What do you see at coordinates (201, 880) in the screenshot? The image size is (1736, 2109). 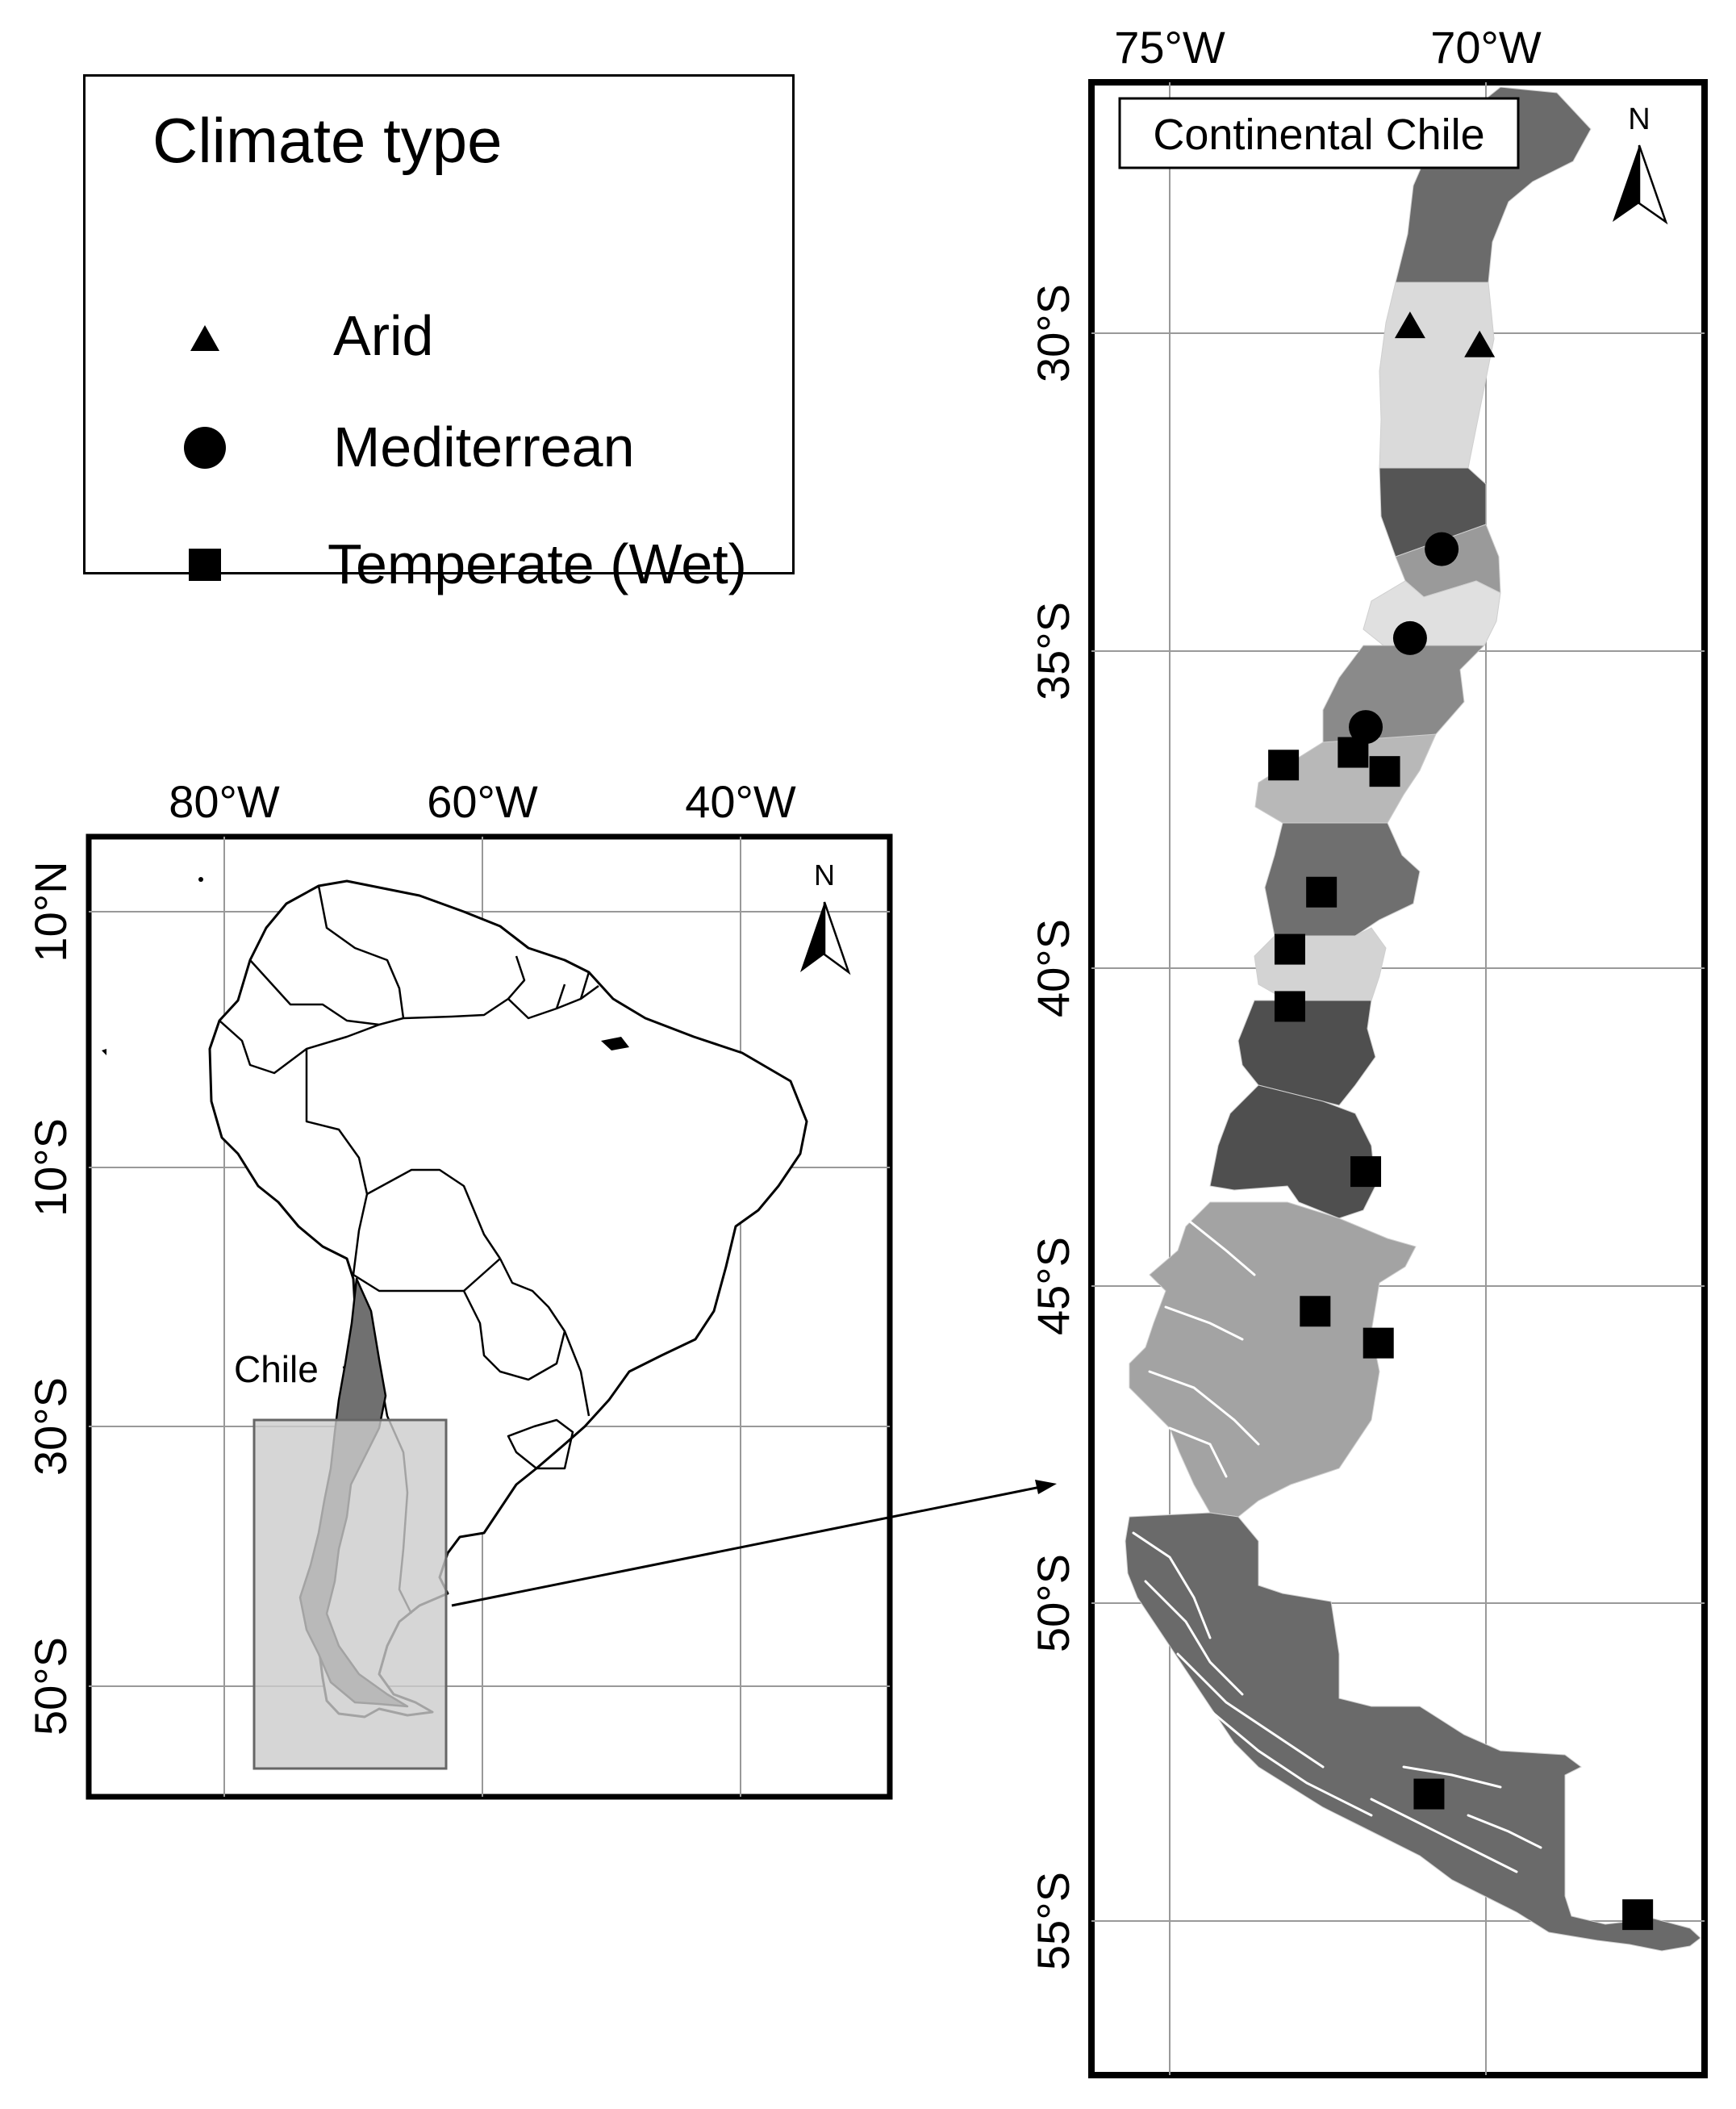 I see `island-dot` at bounding box center [201, 880].